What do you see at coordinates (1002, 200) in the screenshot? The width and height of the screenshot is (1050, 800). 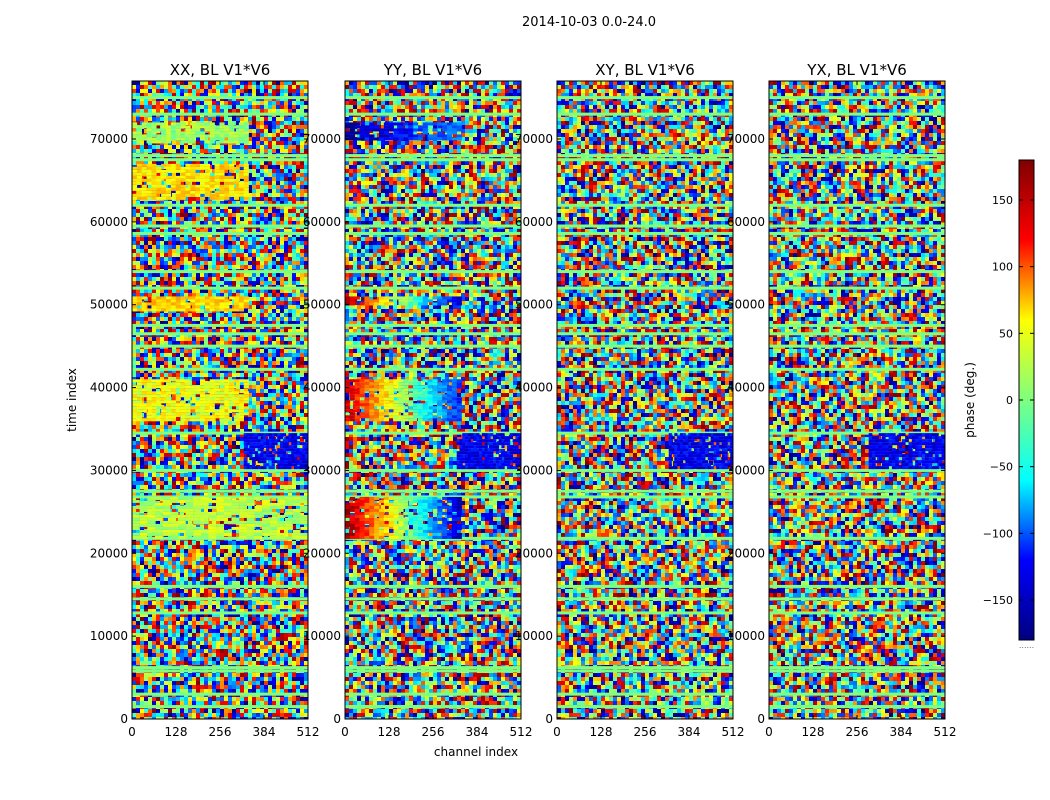 I see `colorbar-tick-label: 150` at bounding box center [1002, 200].